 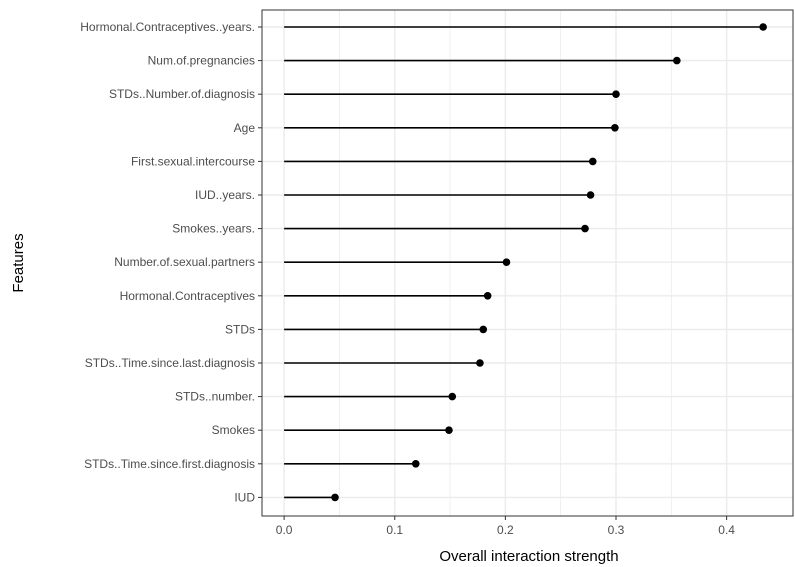 I want to click on y-tick-label: STDs..Time.since.first.diagnosis, so click(x=169, y=464).